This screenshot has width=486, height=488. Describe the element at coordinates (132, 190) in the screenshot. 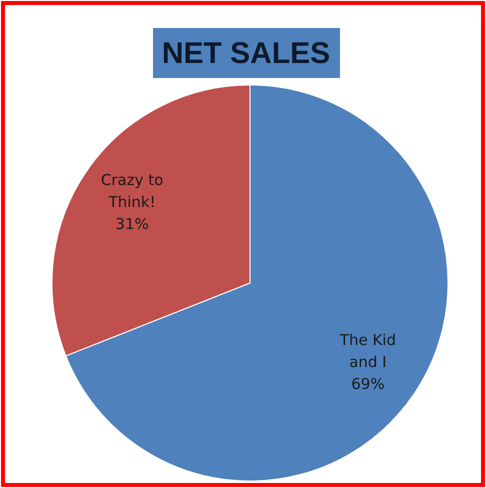

I see `slice-label: Crazy to Think!` at that location.